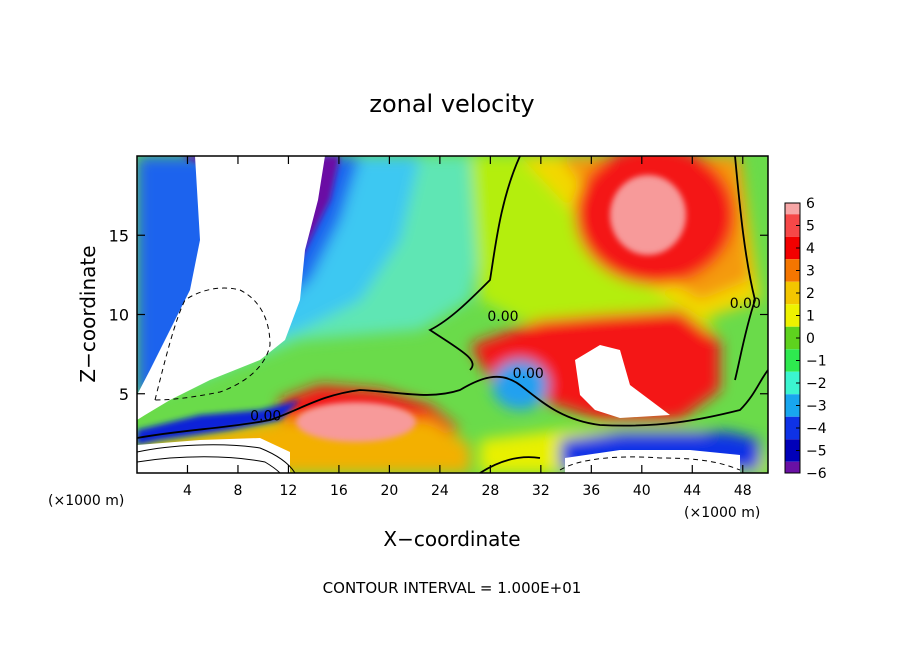 This screenshot has height=654, width=904. Describe the element at coordinates (119, 235) in the screenshot. I see `y-tick-label: 15` at that location.